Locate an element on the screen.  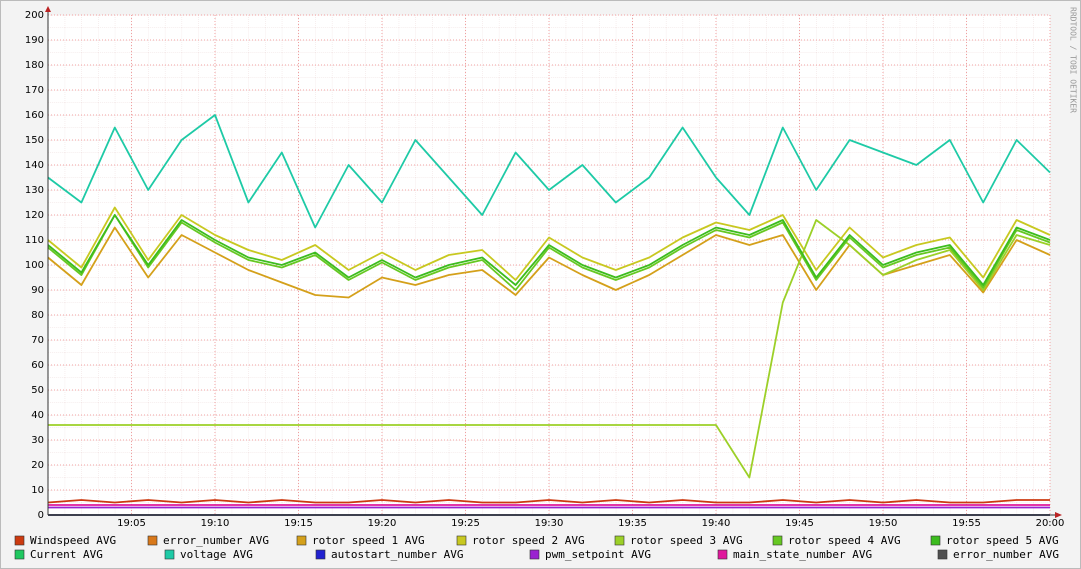
legend-label: Current AVG is located at coordinates (66, 554).